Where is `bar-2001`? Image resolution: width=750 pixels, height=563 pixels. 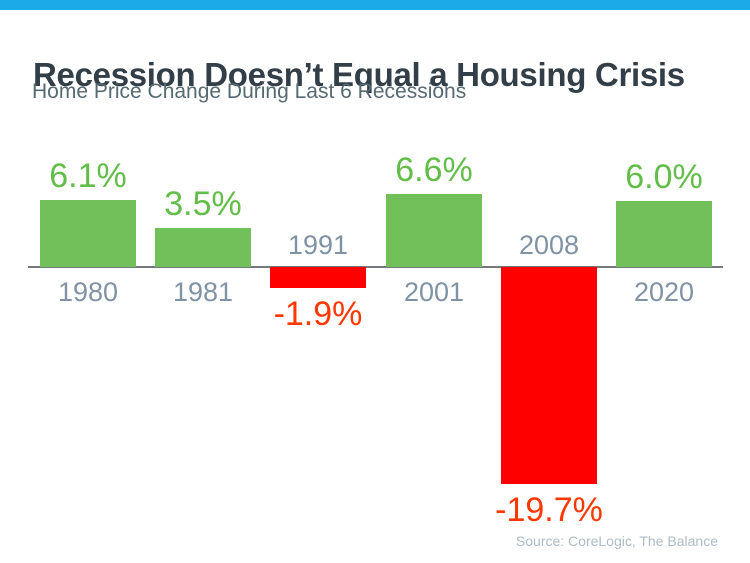 bar-2001 is located at coordinates (434, 230).